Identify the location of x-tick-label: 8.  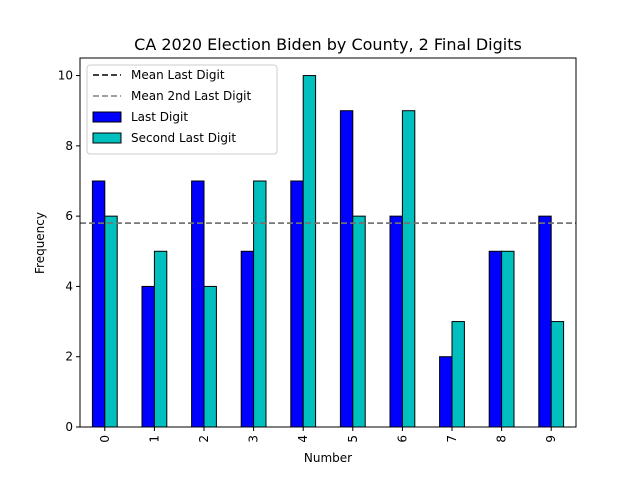
(502, 439).